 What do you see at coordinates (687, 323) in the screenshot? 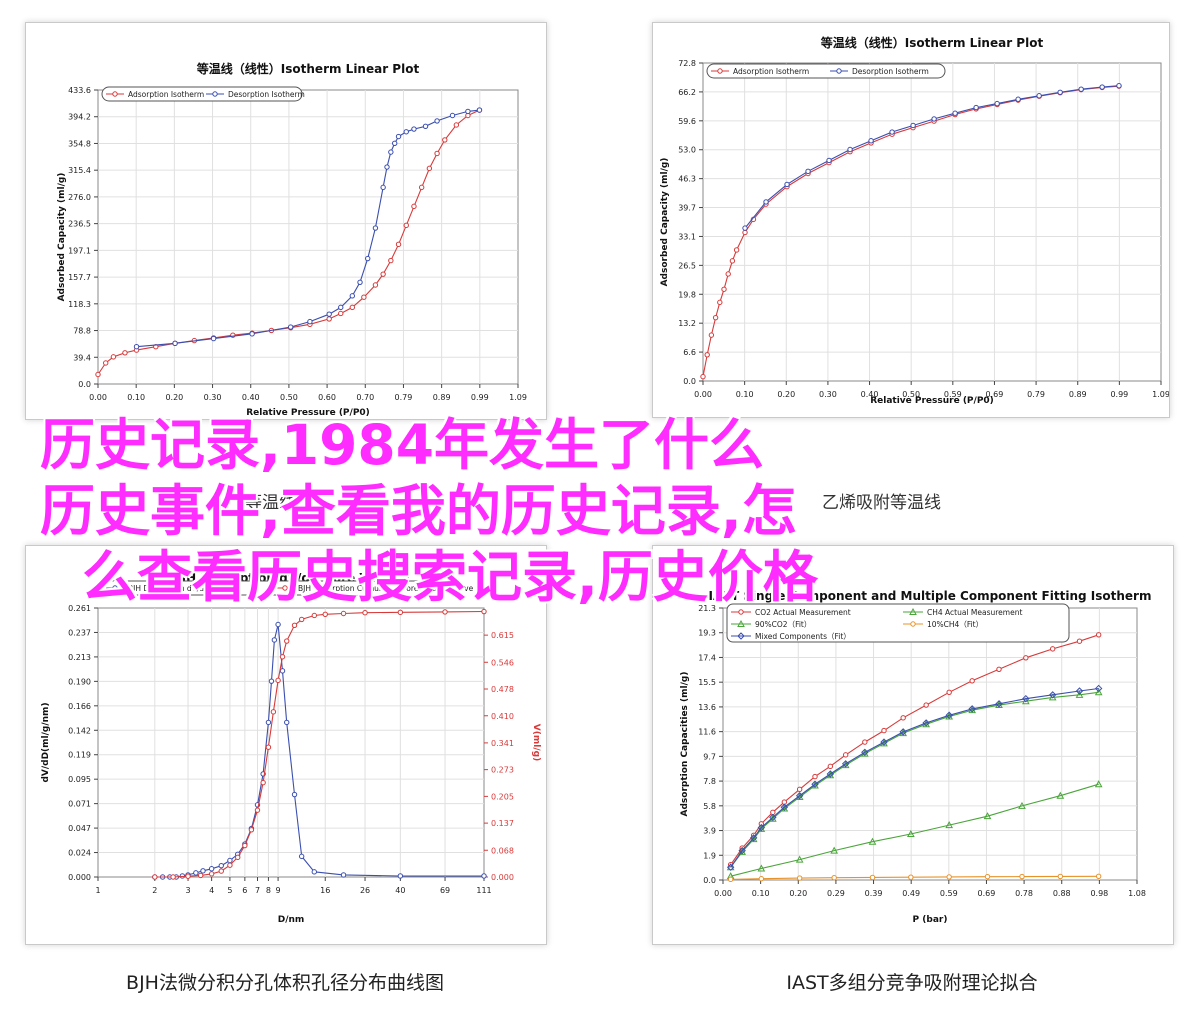
I see `y-tick-label: 13.2` at bounding box center [687, 323].